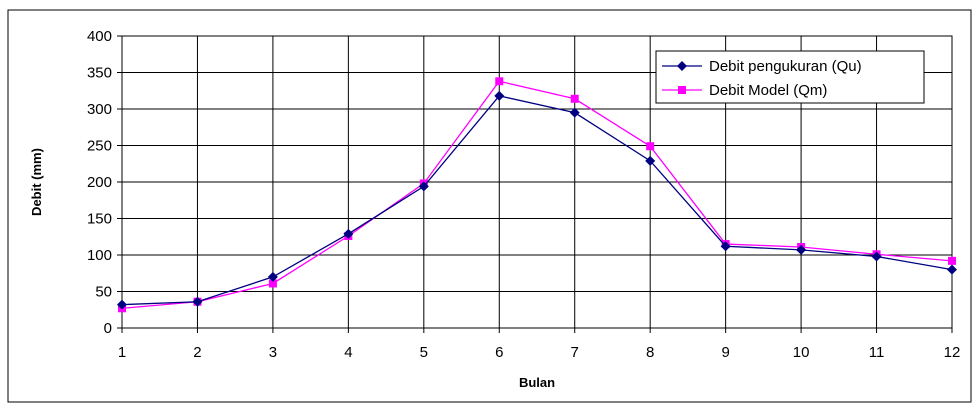 The height and width of the screenshot is (405, 974). What do you see at coordinates (768, 90) in the screenshot?
I see `legend-label: Debit Model (Qm)` at bounding box center [768, 90].